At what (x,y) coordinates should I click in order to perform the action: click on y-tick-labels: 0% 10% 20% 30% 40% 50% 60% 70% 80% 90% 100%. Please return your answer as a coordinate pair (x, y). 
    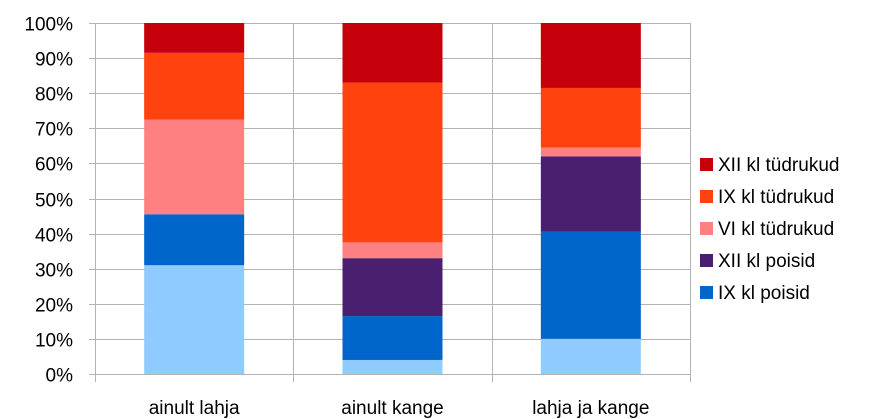
    Looking at the image, I should click on (48, 201).